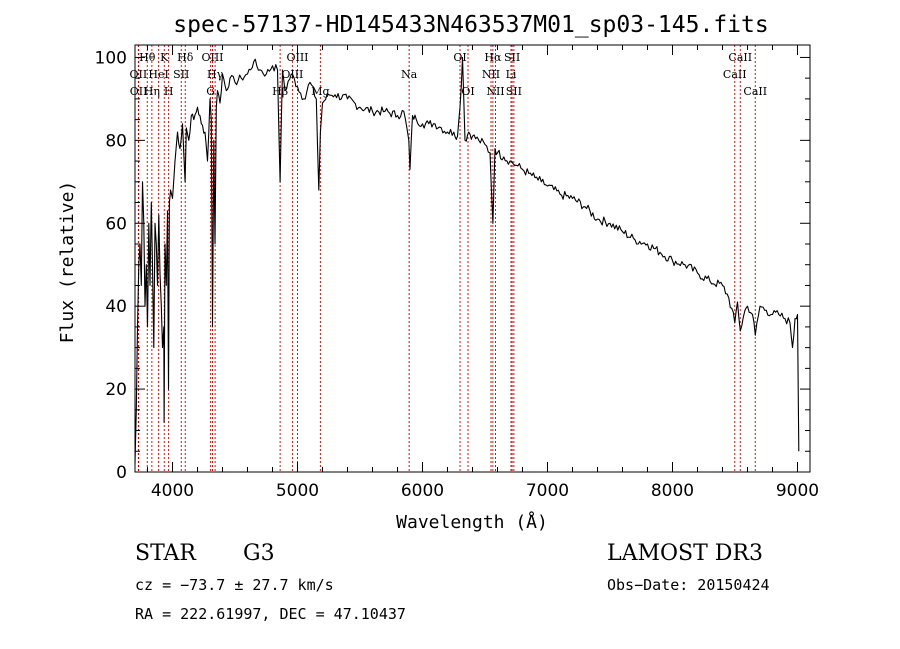 The height and width of the screenshot is (649, 900). Describe the element at coordinates (121, 473) in the screenshot. I see `y-tick-label: 0` at that location.